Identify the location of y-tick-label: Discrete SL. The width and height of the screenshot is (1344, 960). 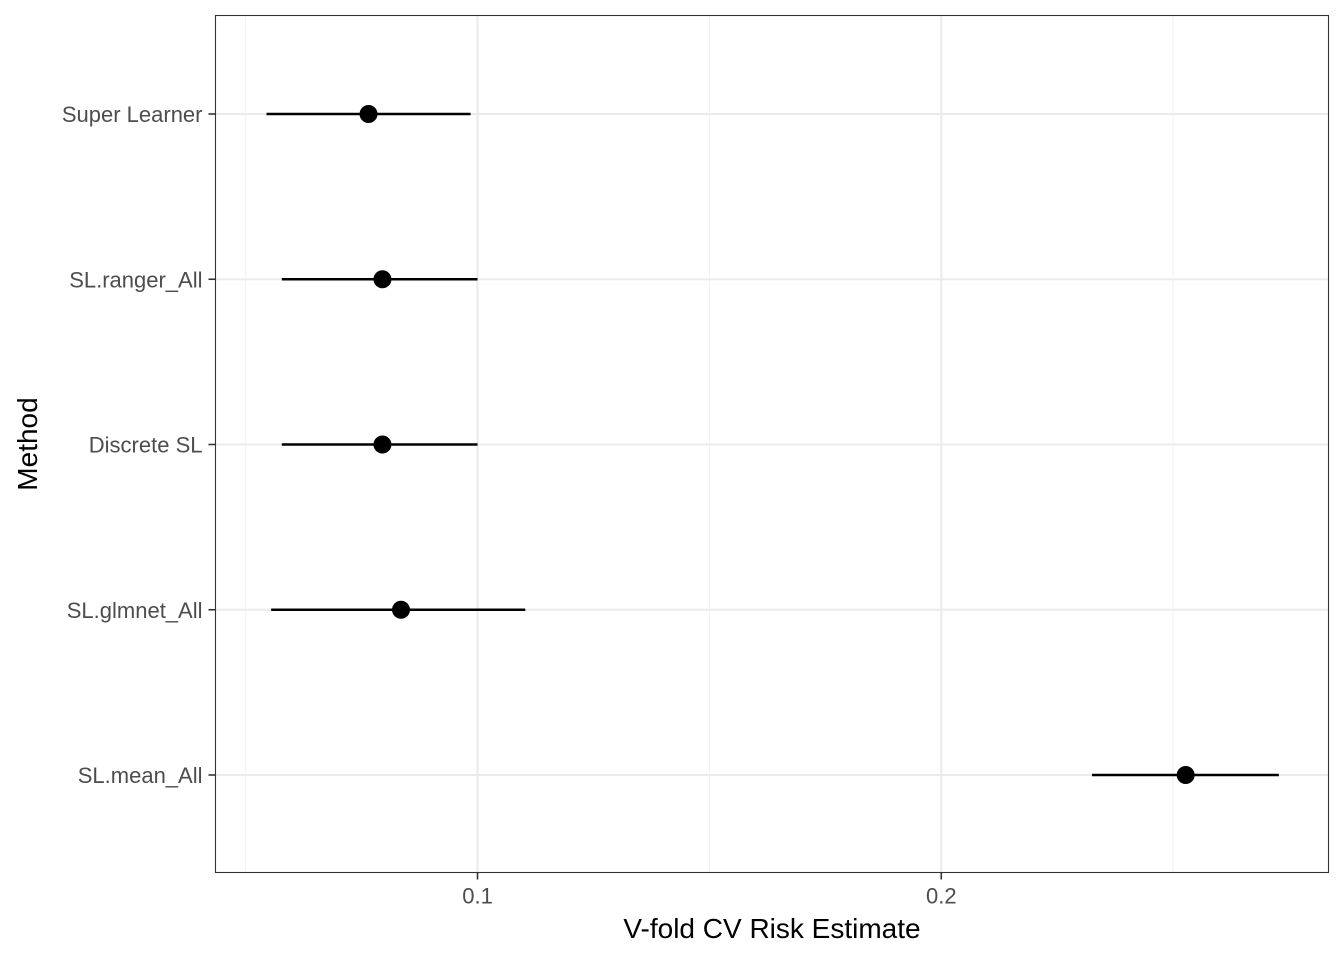
(146, 445).